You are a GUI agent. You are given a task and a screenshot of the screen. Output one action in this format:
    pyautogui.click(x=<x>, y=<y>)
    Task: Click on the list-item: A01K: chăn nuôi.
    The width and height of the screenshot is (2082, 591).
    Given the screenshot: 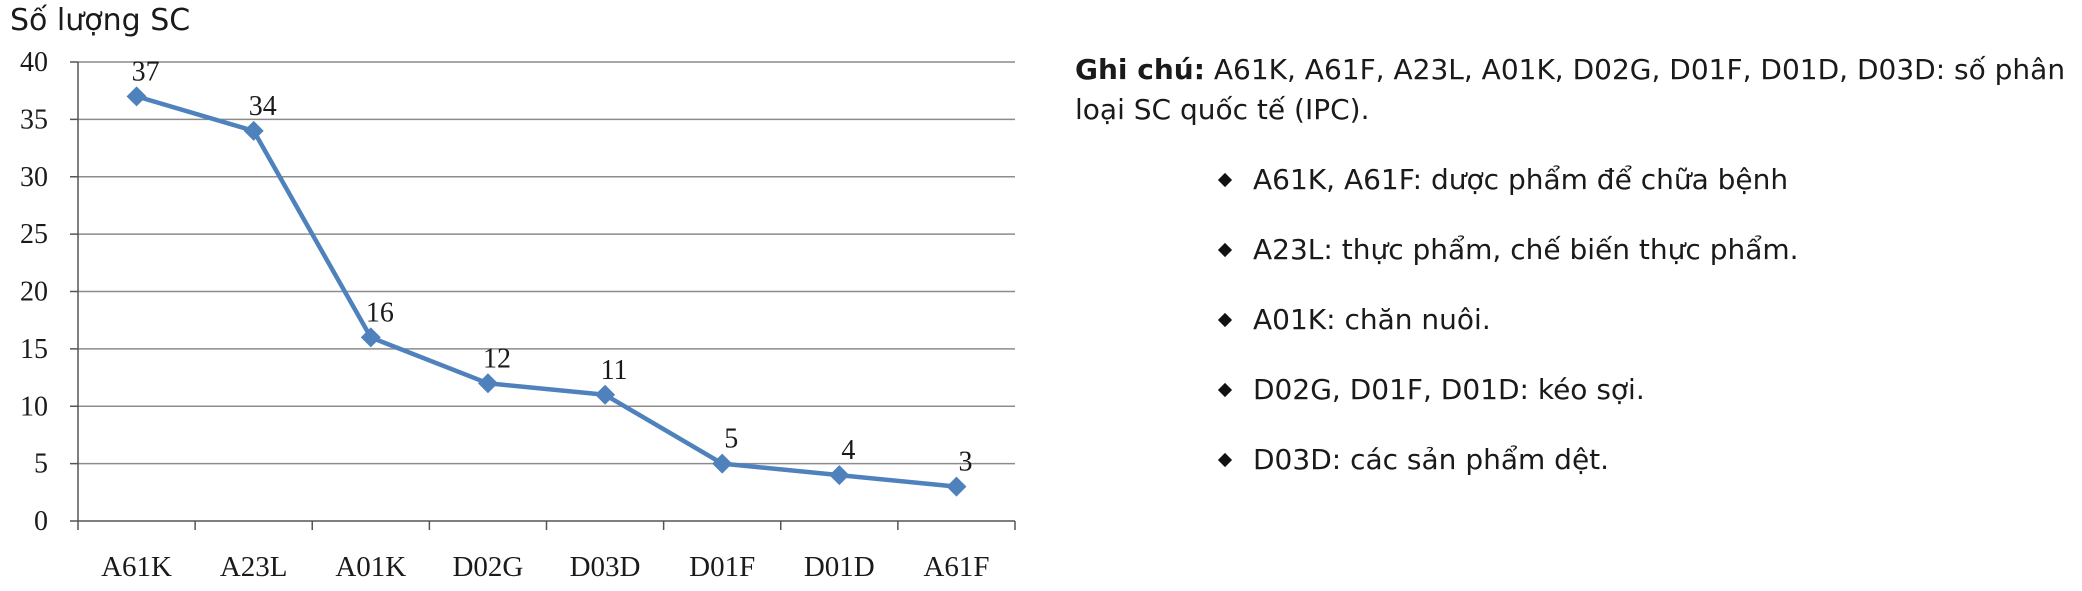 What is the action you would take?
    pyautogui.click(x=1508, y=335)
    